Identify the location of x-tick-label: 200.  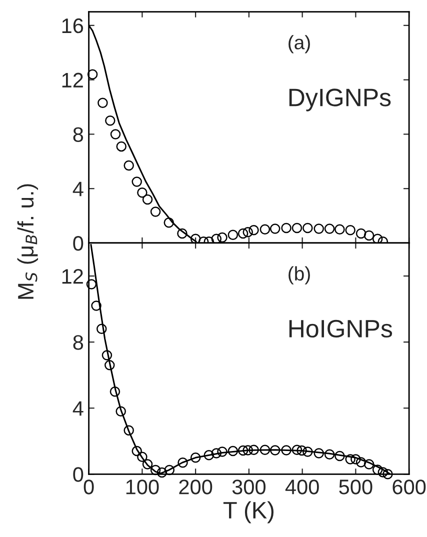
(195, 487).